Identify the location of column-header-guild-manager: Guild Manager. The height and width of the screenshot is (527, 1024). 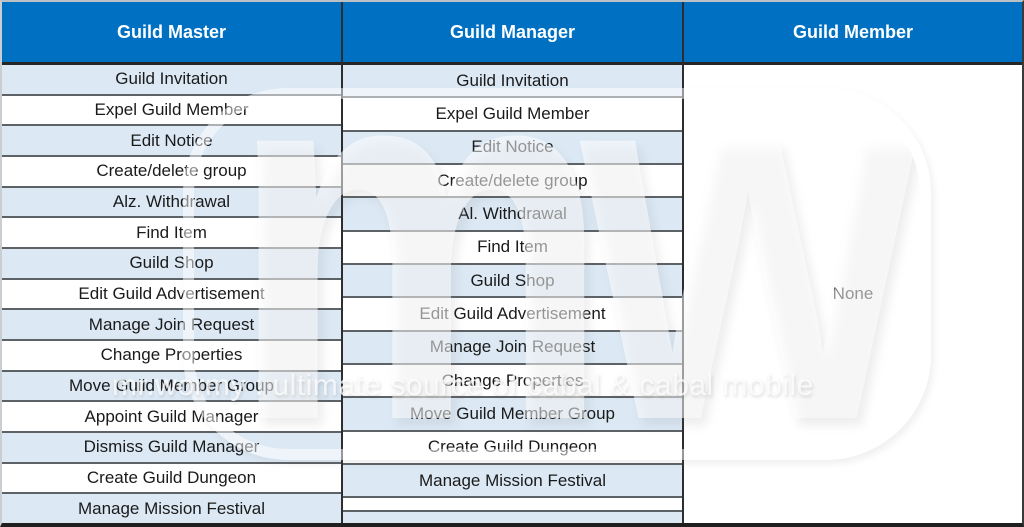
(511, 33).